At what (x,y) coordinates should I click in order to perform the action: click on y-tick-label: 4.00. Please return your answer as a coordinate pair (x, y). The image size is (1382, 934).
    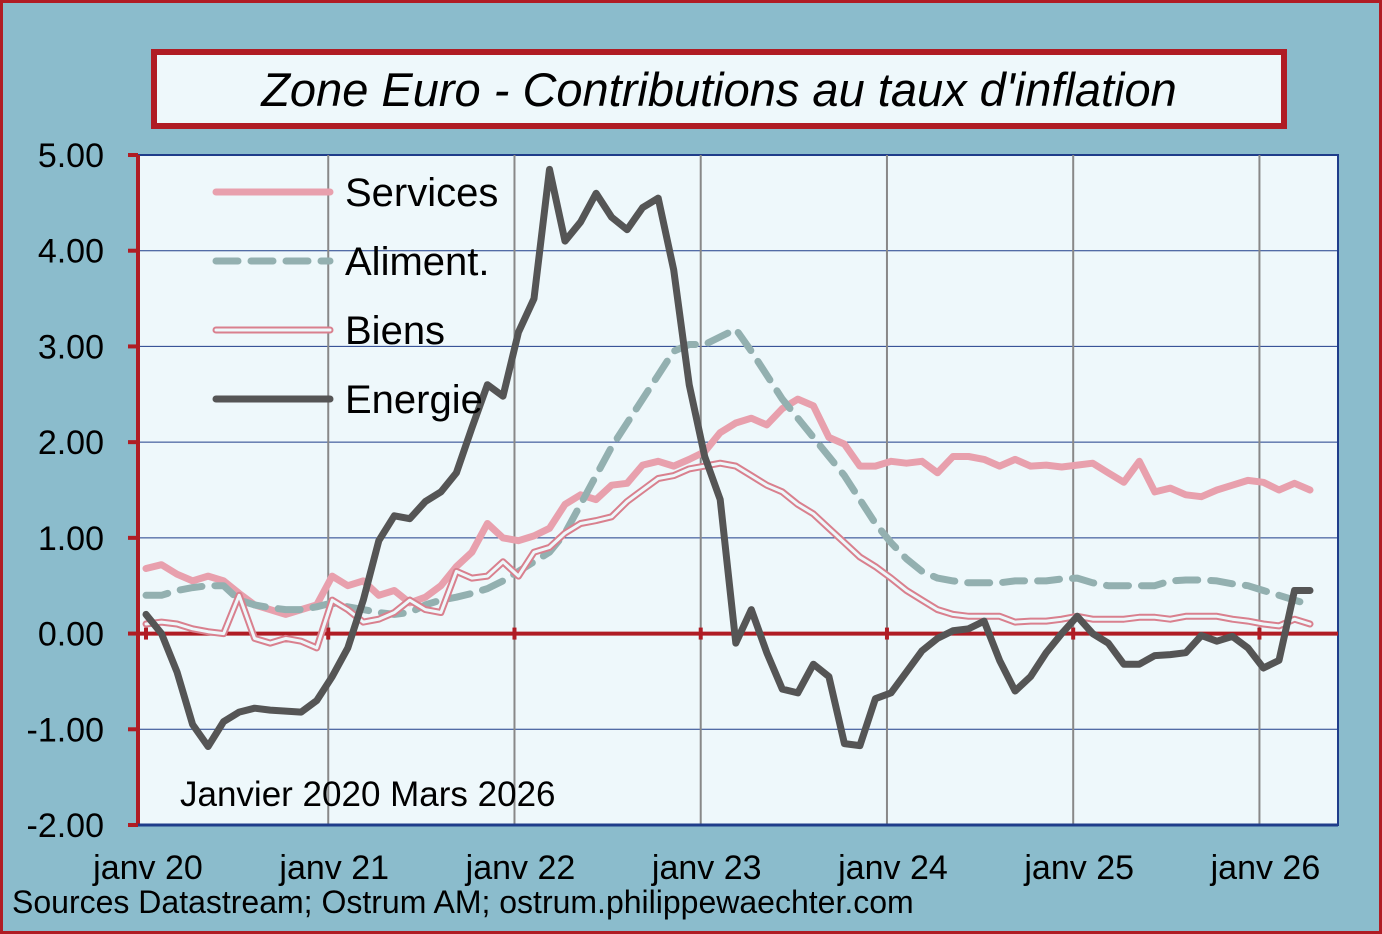
    Looking at the image, I should click on (71, 252).